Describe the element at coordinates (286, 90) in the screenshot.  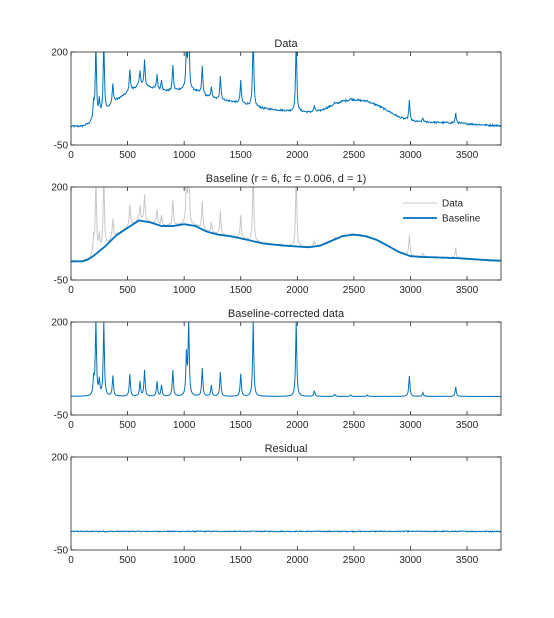
I see `data-line` at that location.